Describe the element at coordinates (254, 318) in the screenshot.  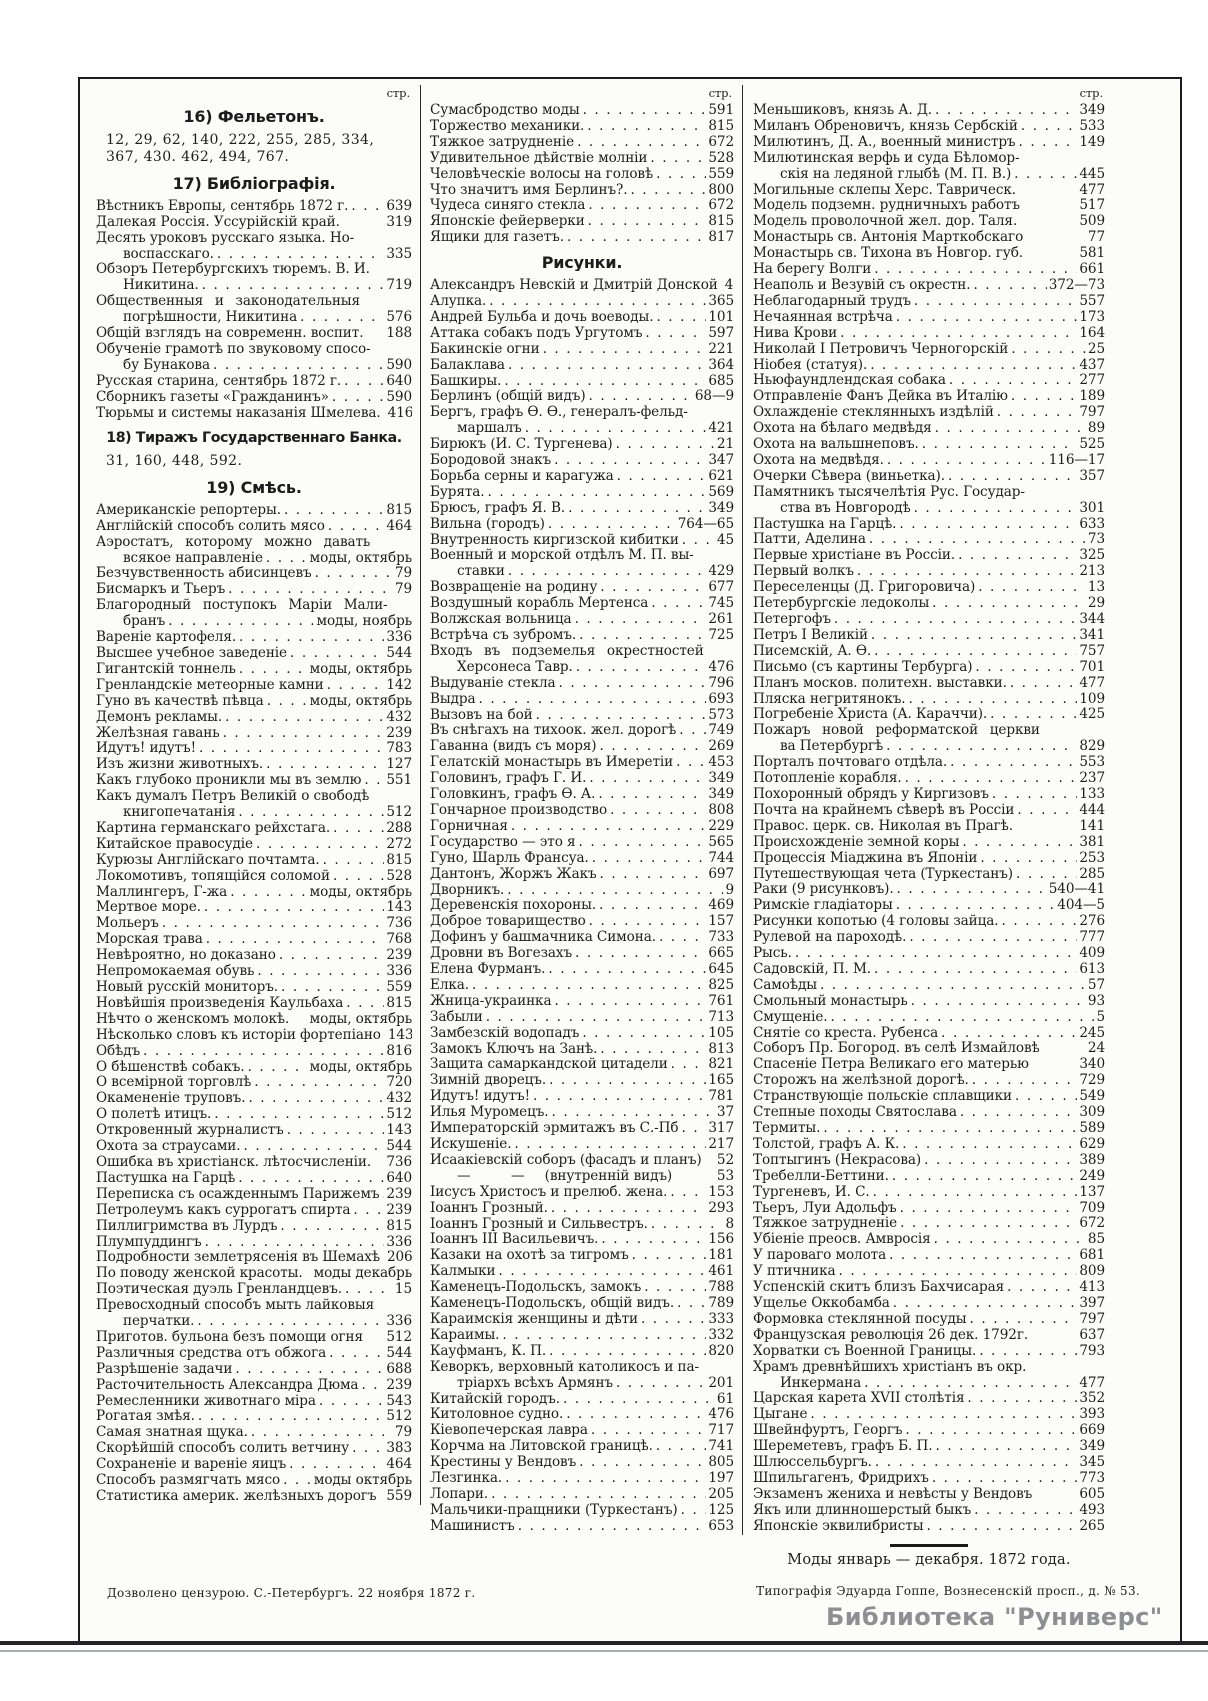
I see `index-entry: погрѣшности, Никитина 576` at that location.